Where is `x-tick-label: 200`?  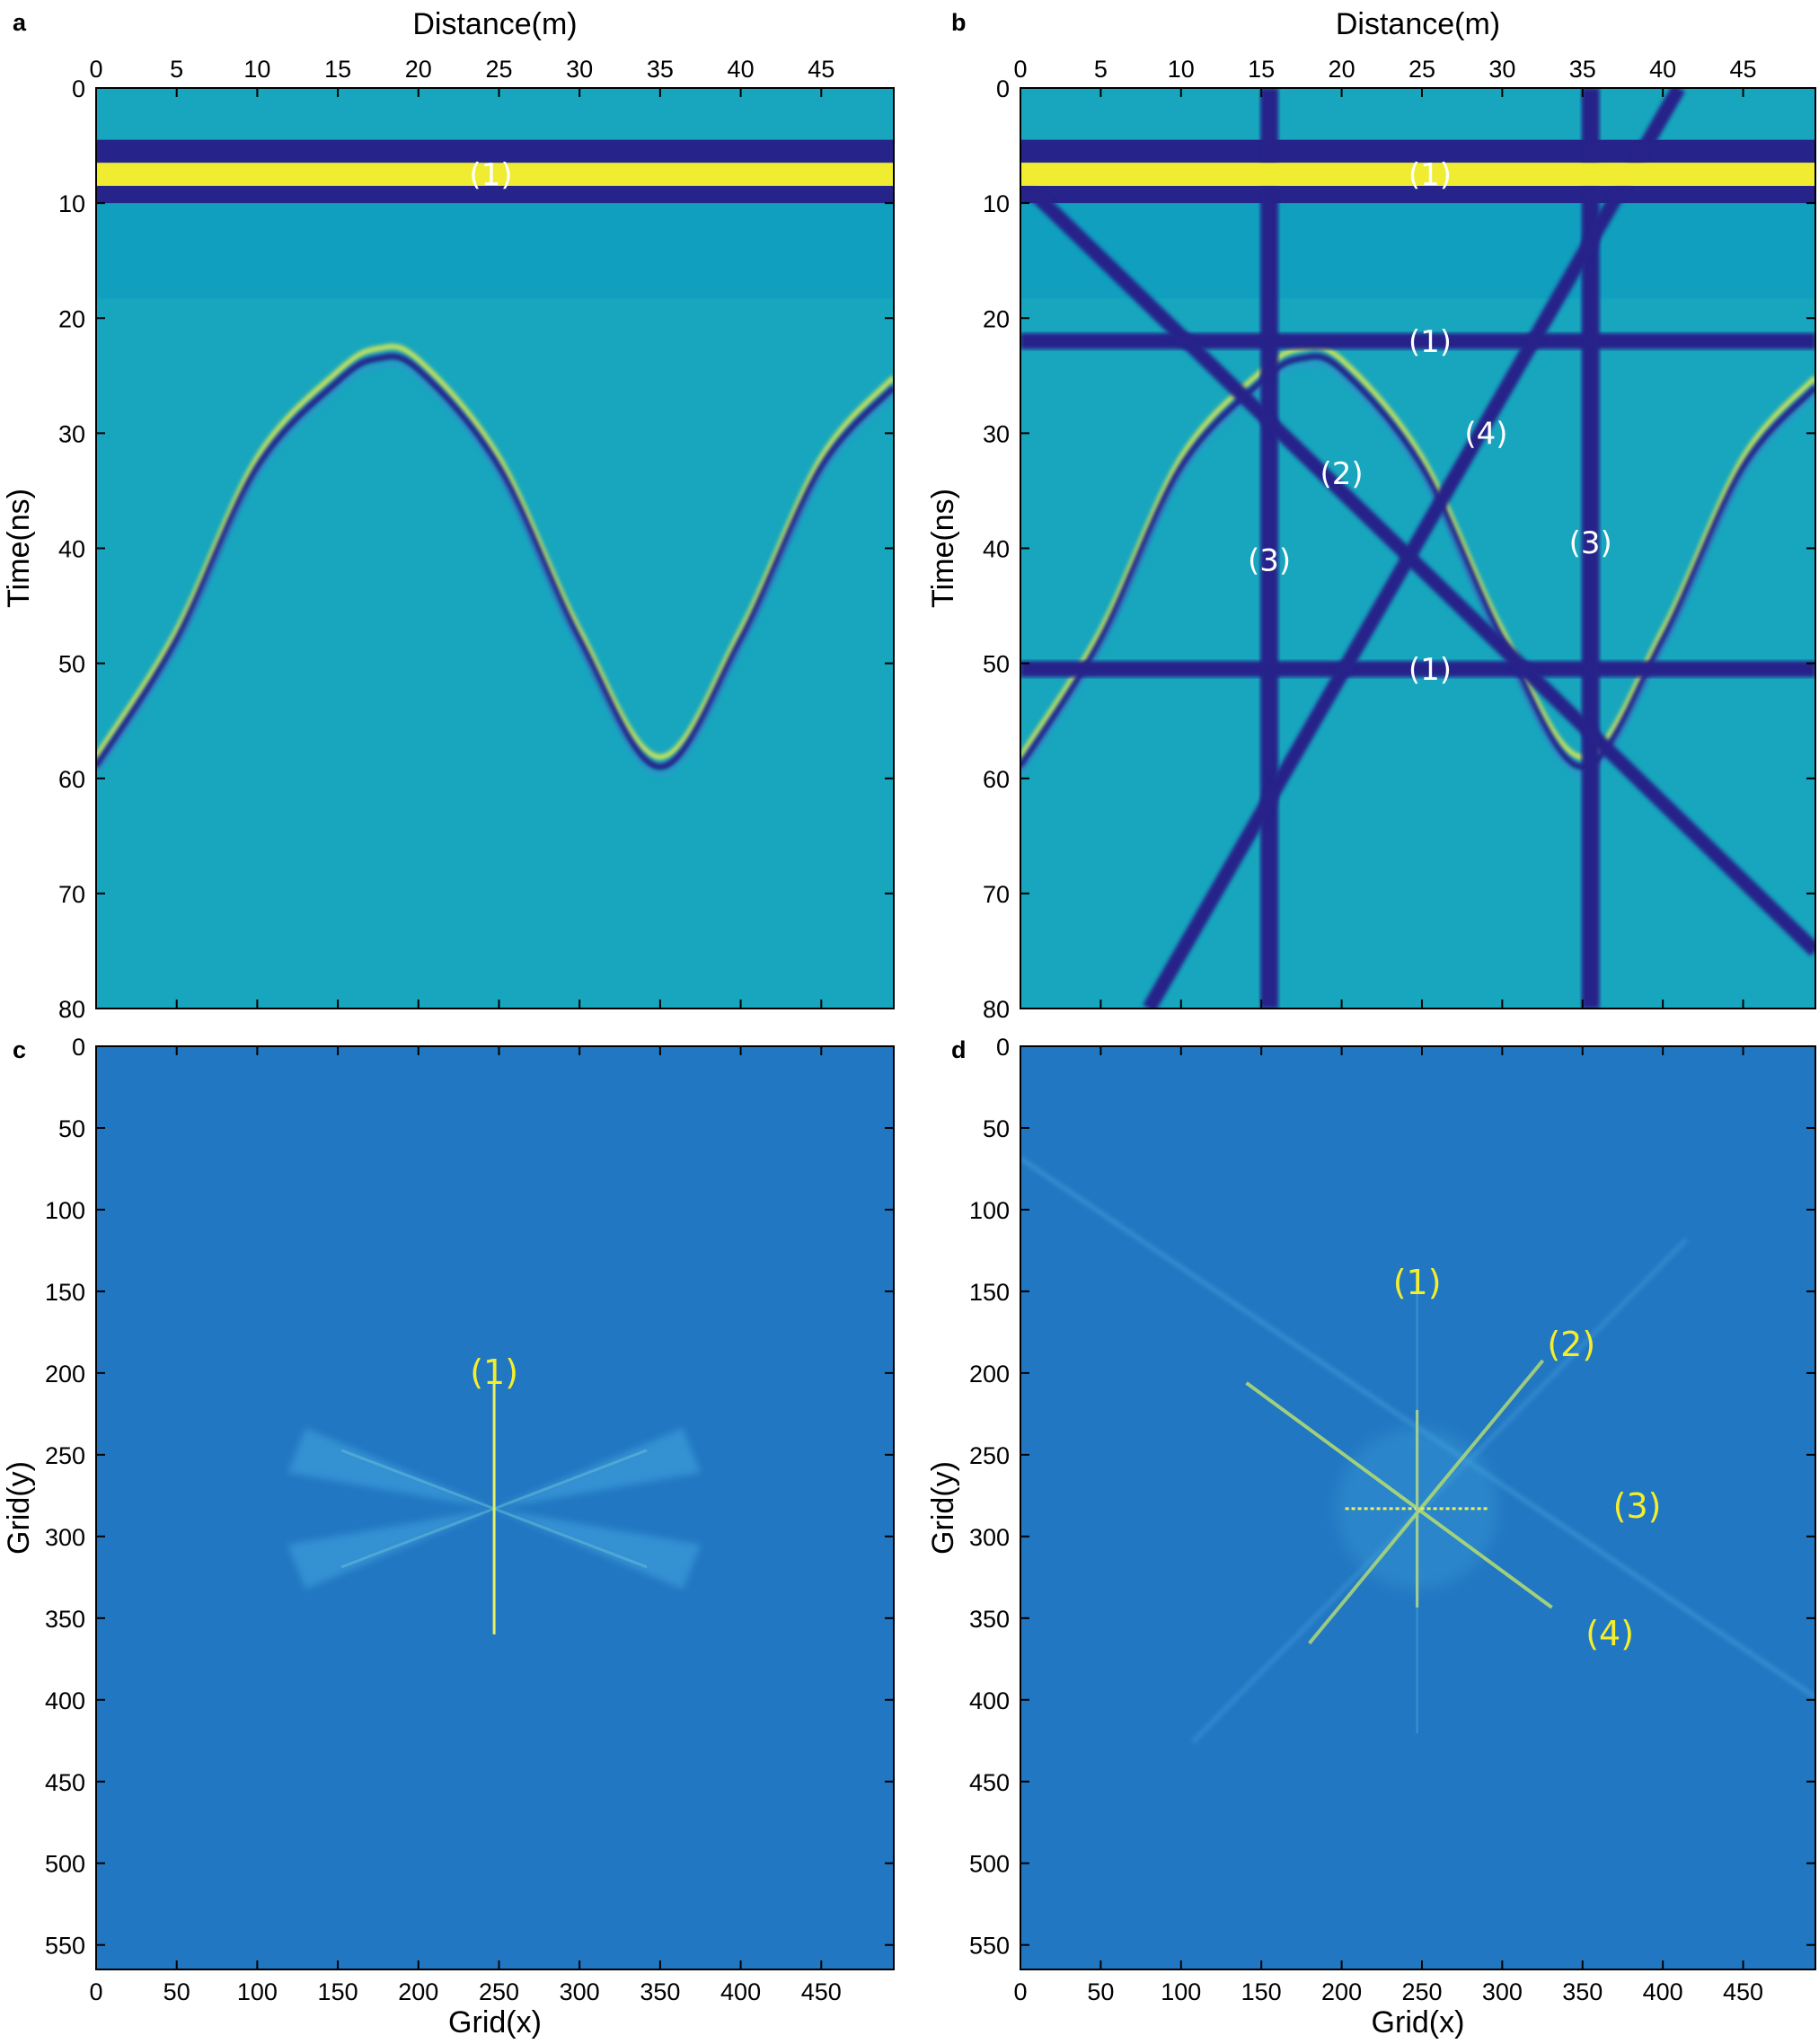 x-tick-label: 200 is located at coordinates (418, 1992).